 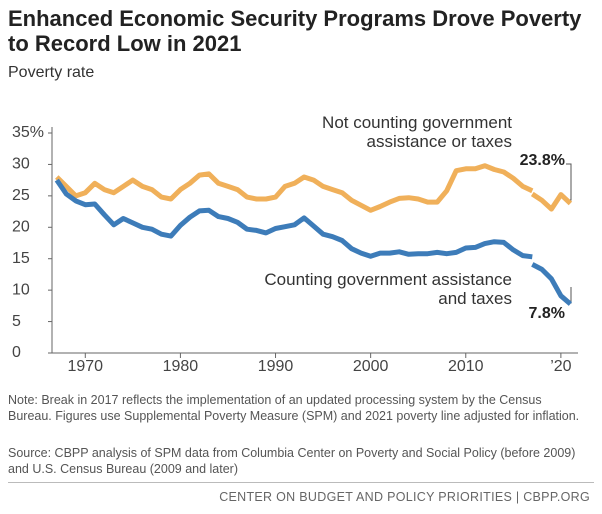 I want to click on bracket, so click(x=569, y=182).